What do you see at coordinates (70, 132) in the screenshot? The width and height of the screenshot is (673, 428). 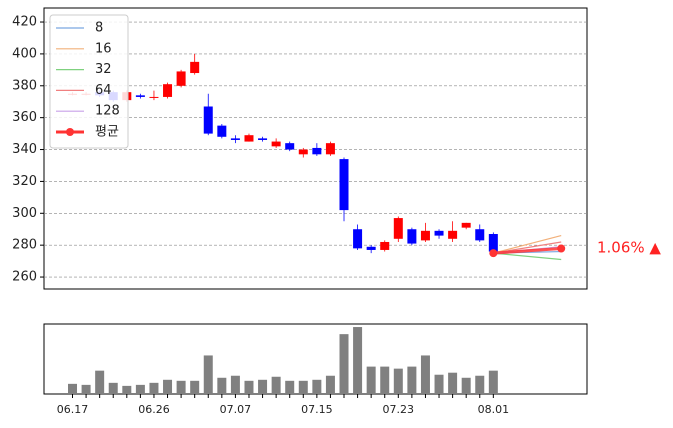 I see `legend-swatch-marker` at bounding box center [70, 132].